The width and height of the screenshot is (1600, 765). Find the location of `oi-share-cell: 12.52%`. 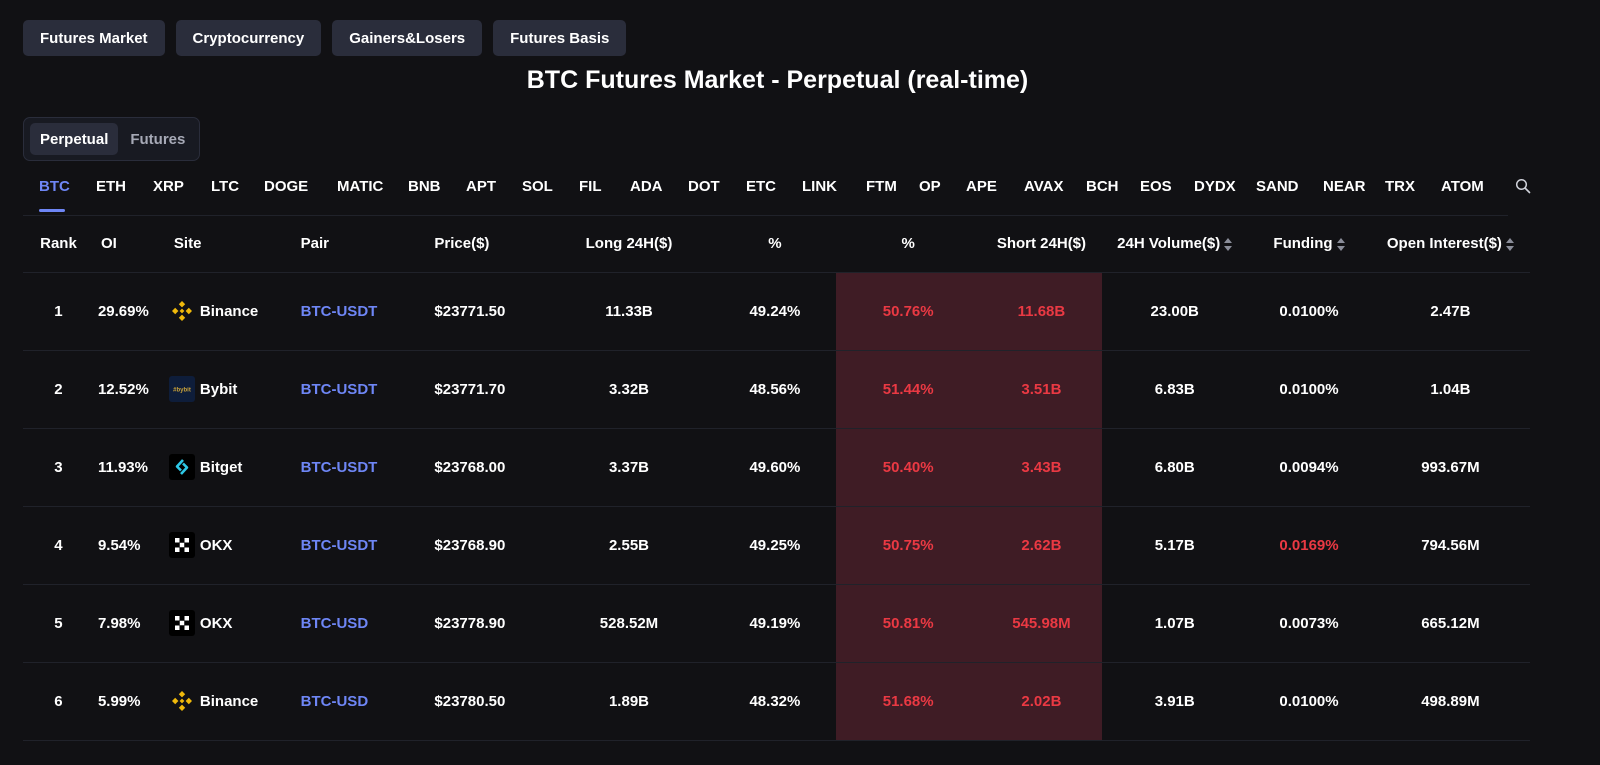

oi-share-cell: 12.52% is located at coordinates (131, 389).